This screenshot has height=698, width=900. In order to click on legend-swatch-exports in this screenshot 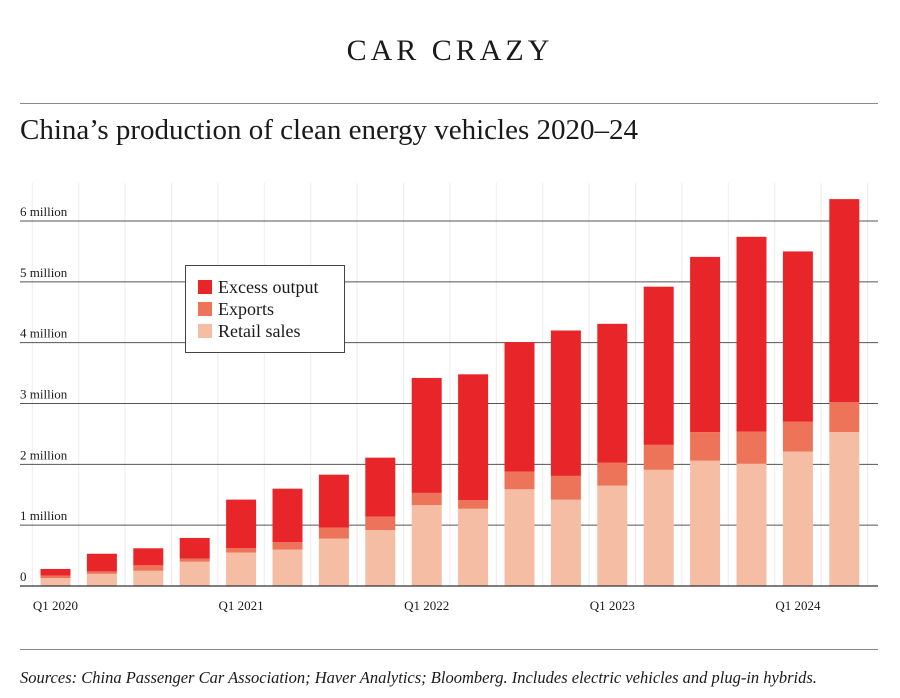, I will do `click(205, 309)`.